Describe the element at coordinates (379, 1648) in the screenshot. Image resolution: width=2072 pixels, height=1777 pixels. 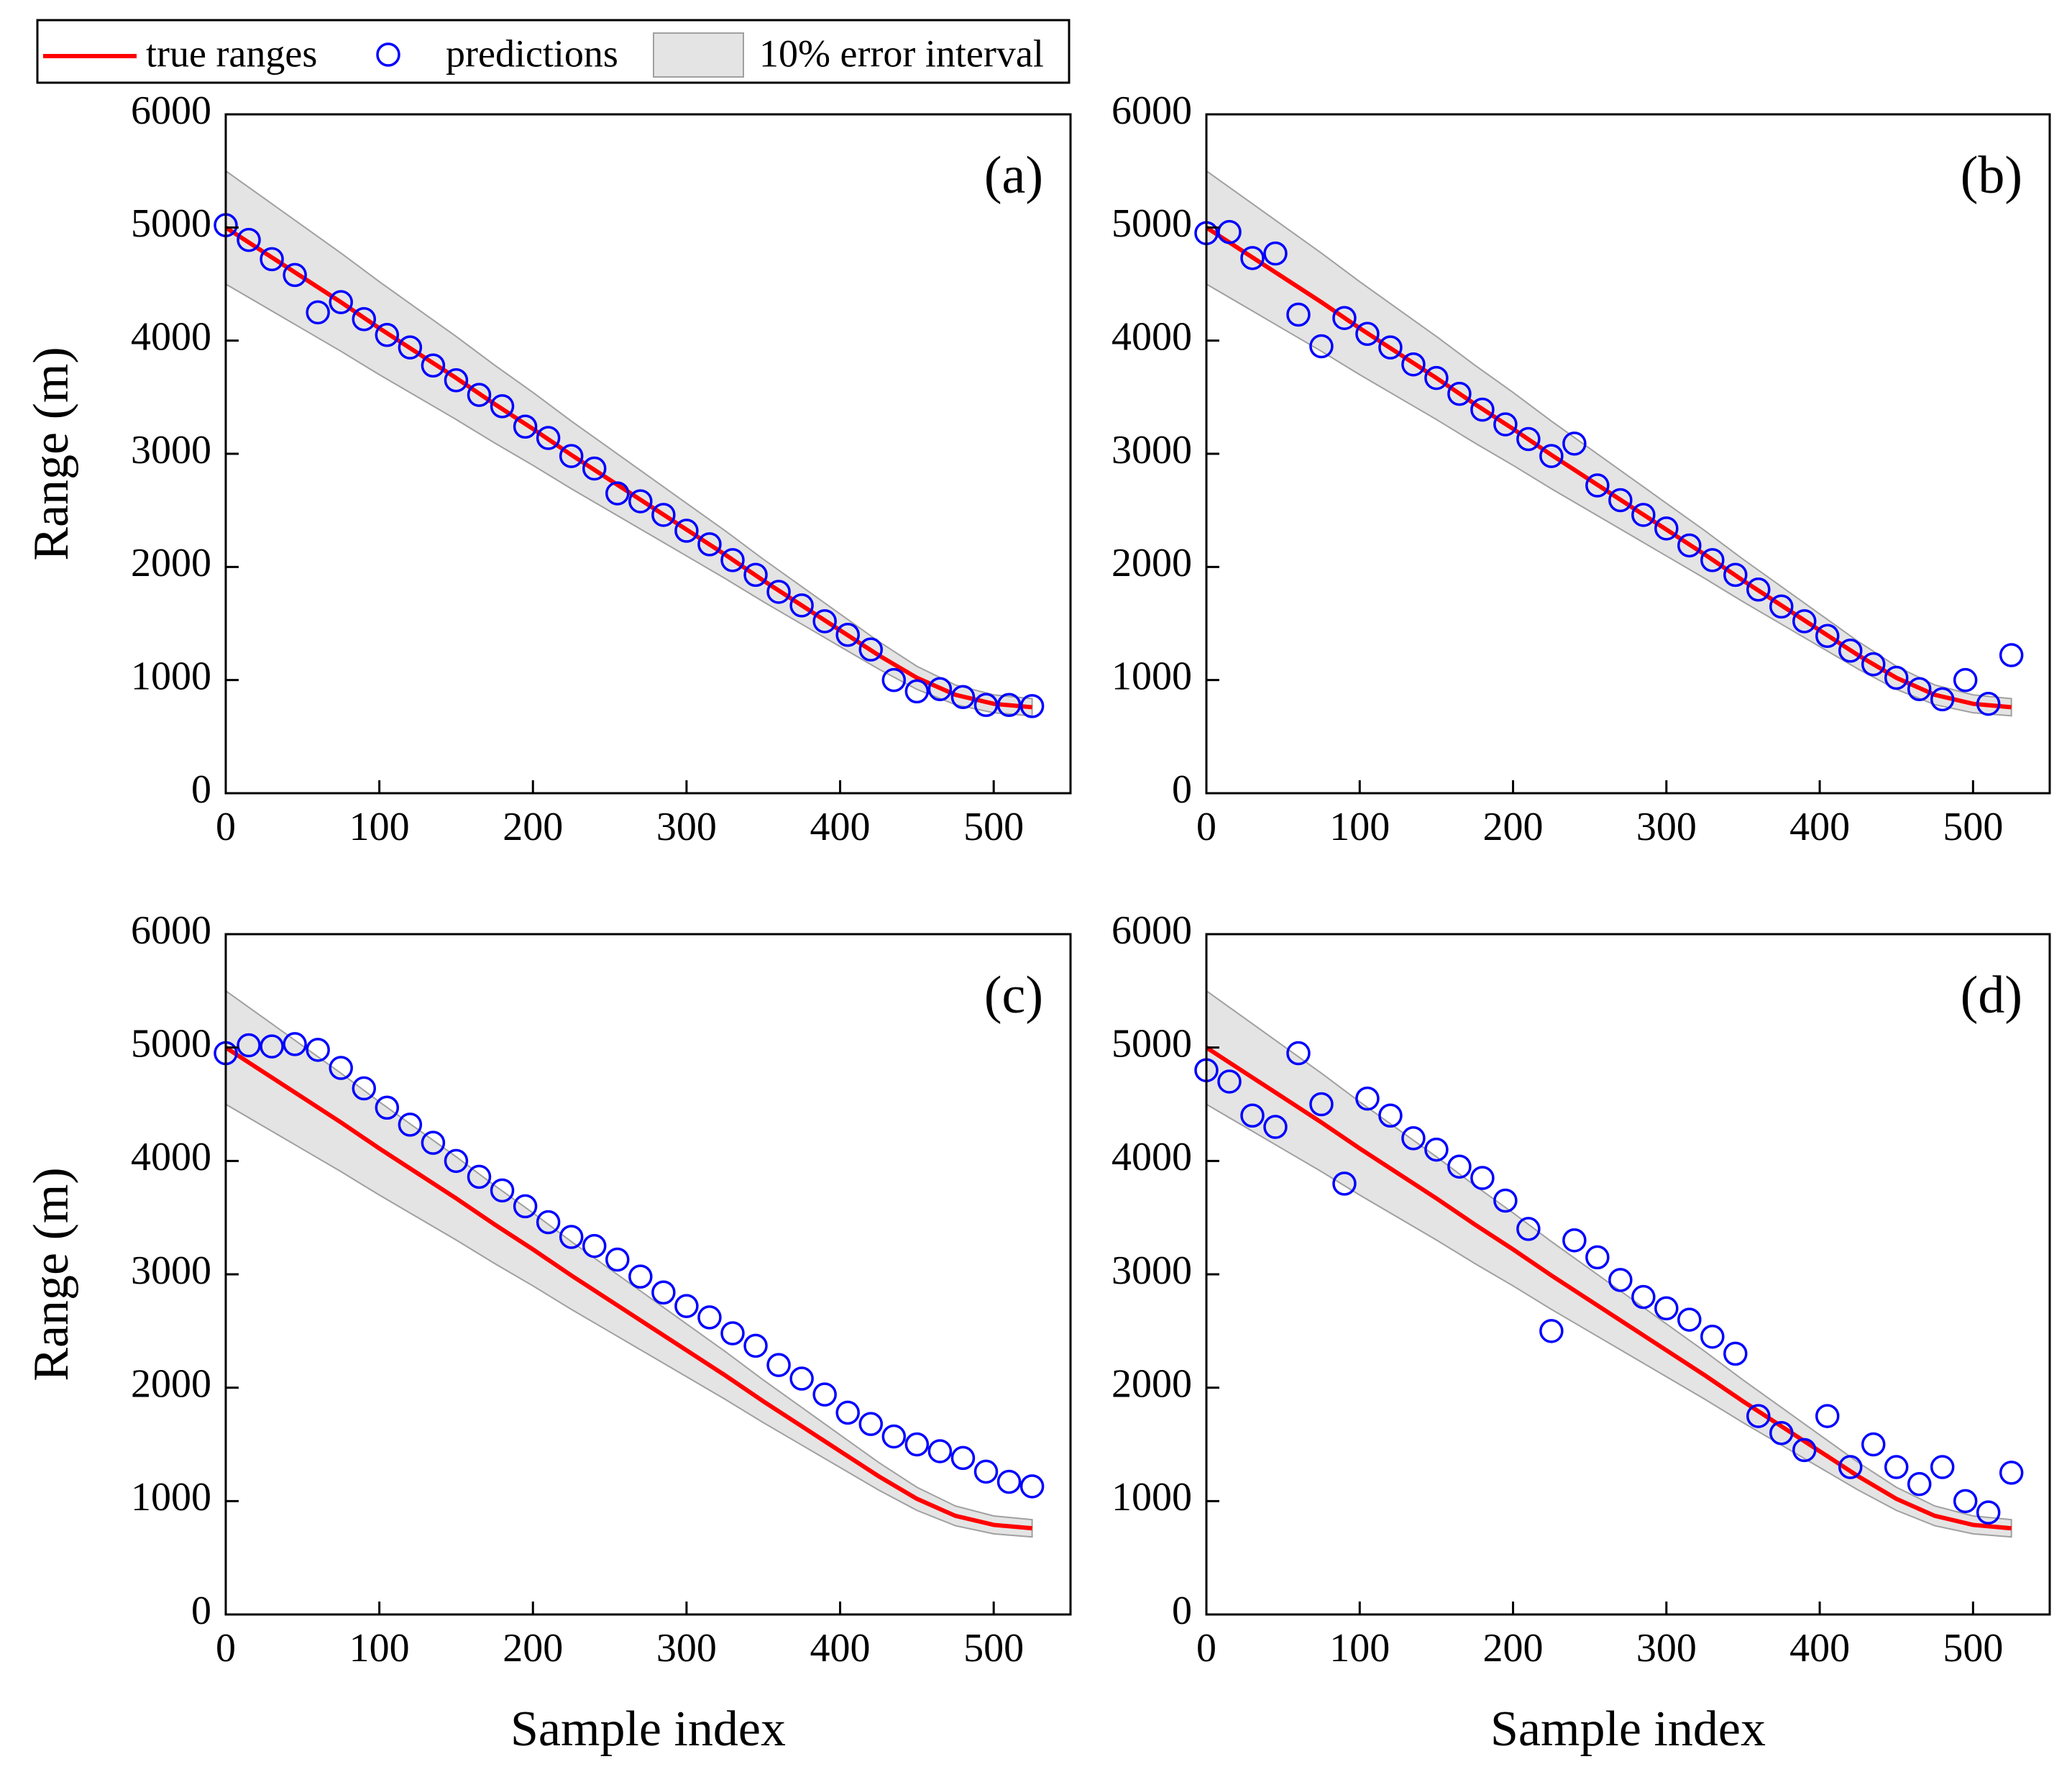
I see `x-tick-label: 100` at that location.